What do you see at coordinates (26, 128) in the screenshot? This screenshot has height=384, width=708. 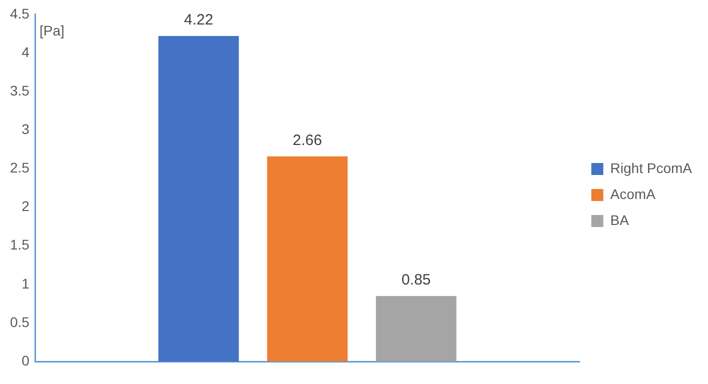 I see `y-tick-label: 3` at bounding box center [26, 128].